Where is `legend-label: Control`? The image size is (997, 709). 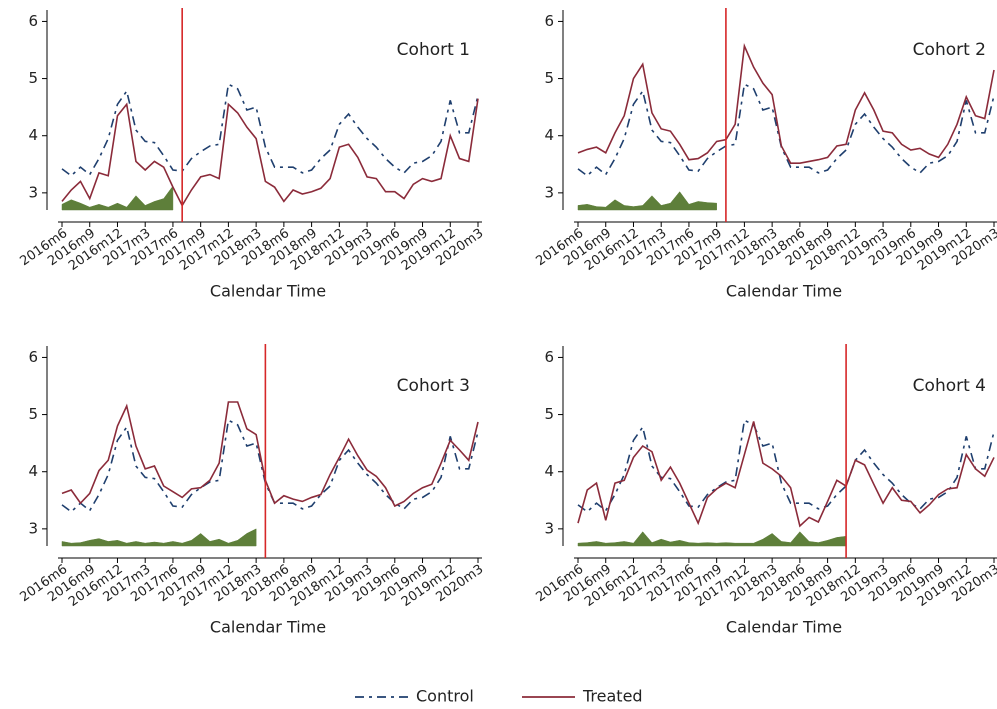 legend-label: Control is located at coordinates (445, 696).